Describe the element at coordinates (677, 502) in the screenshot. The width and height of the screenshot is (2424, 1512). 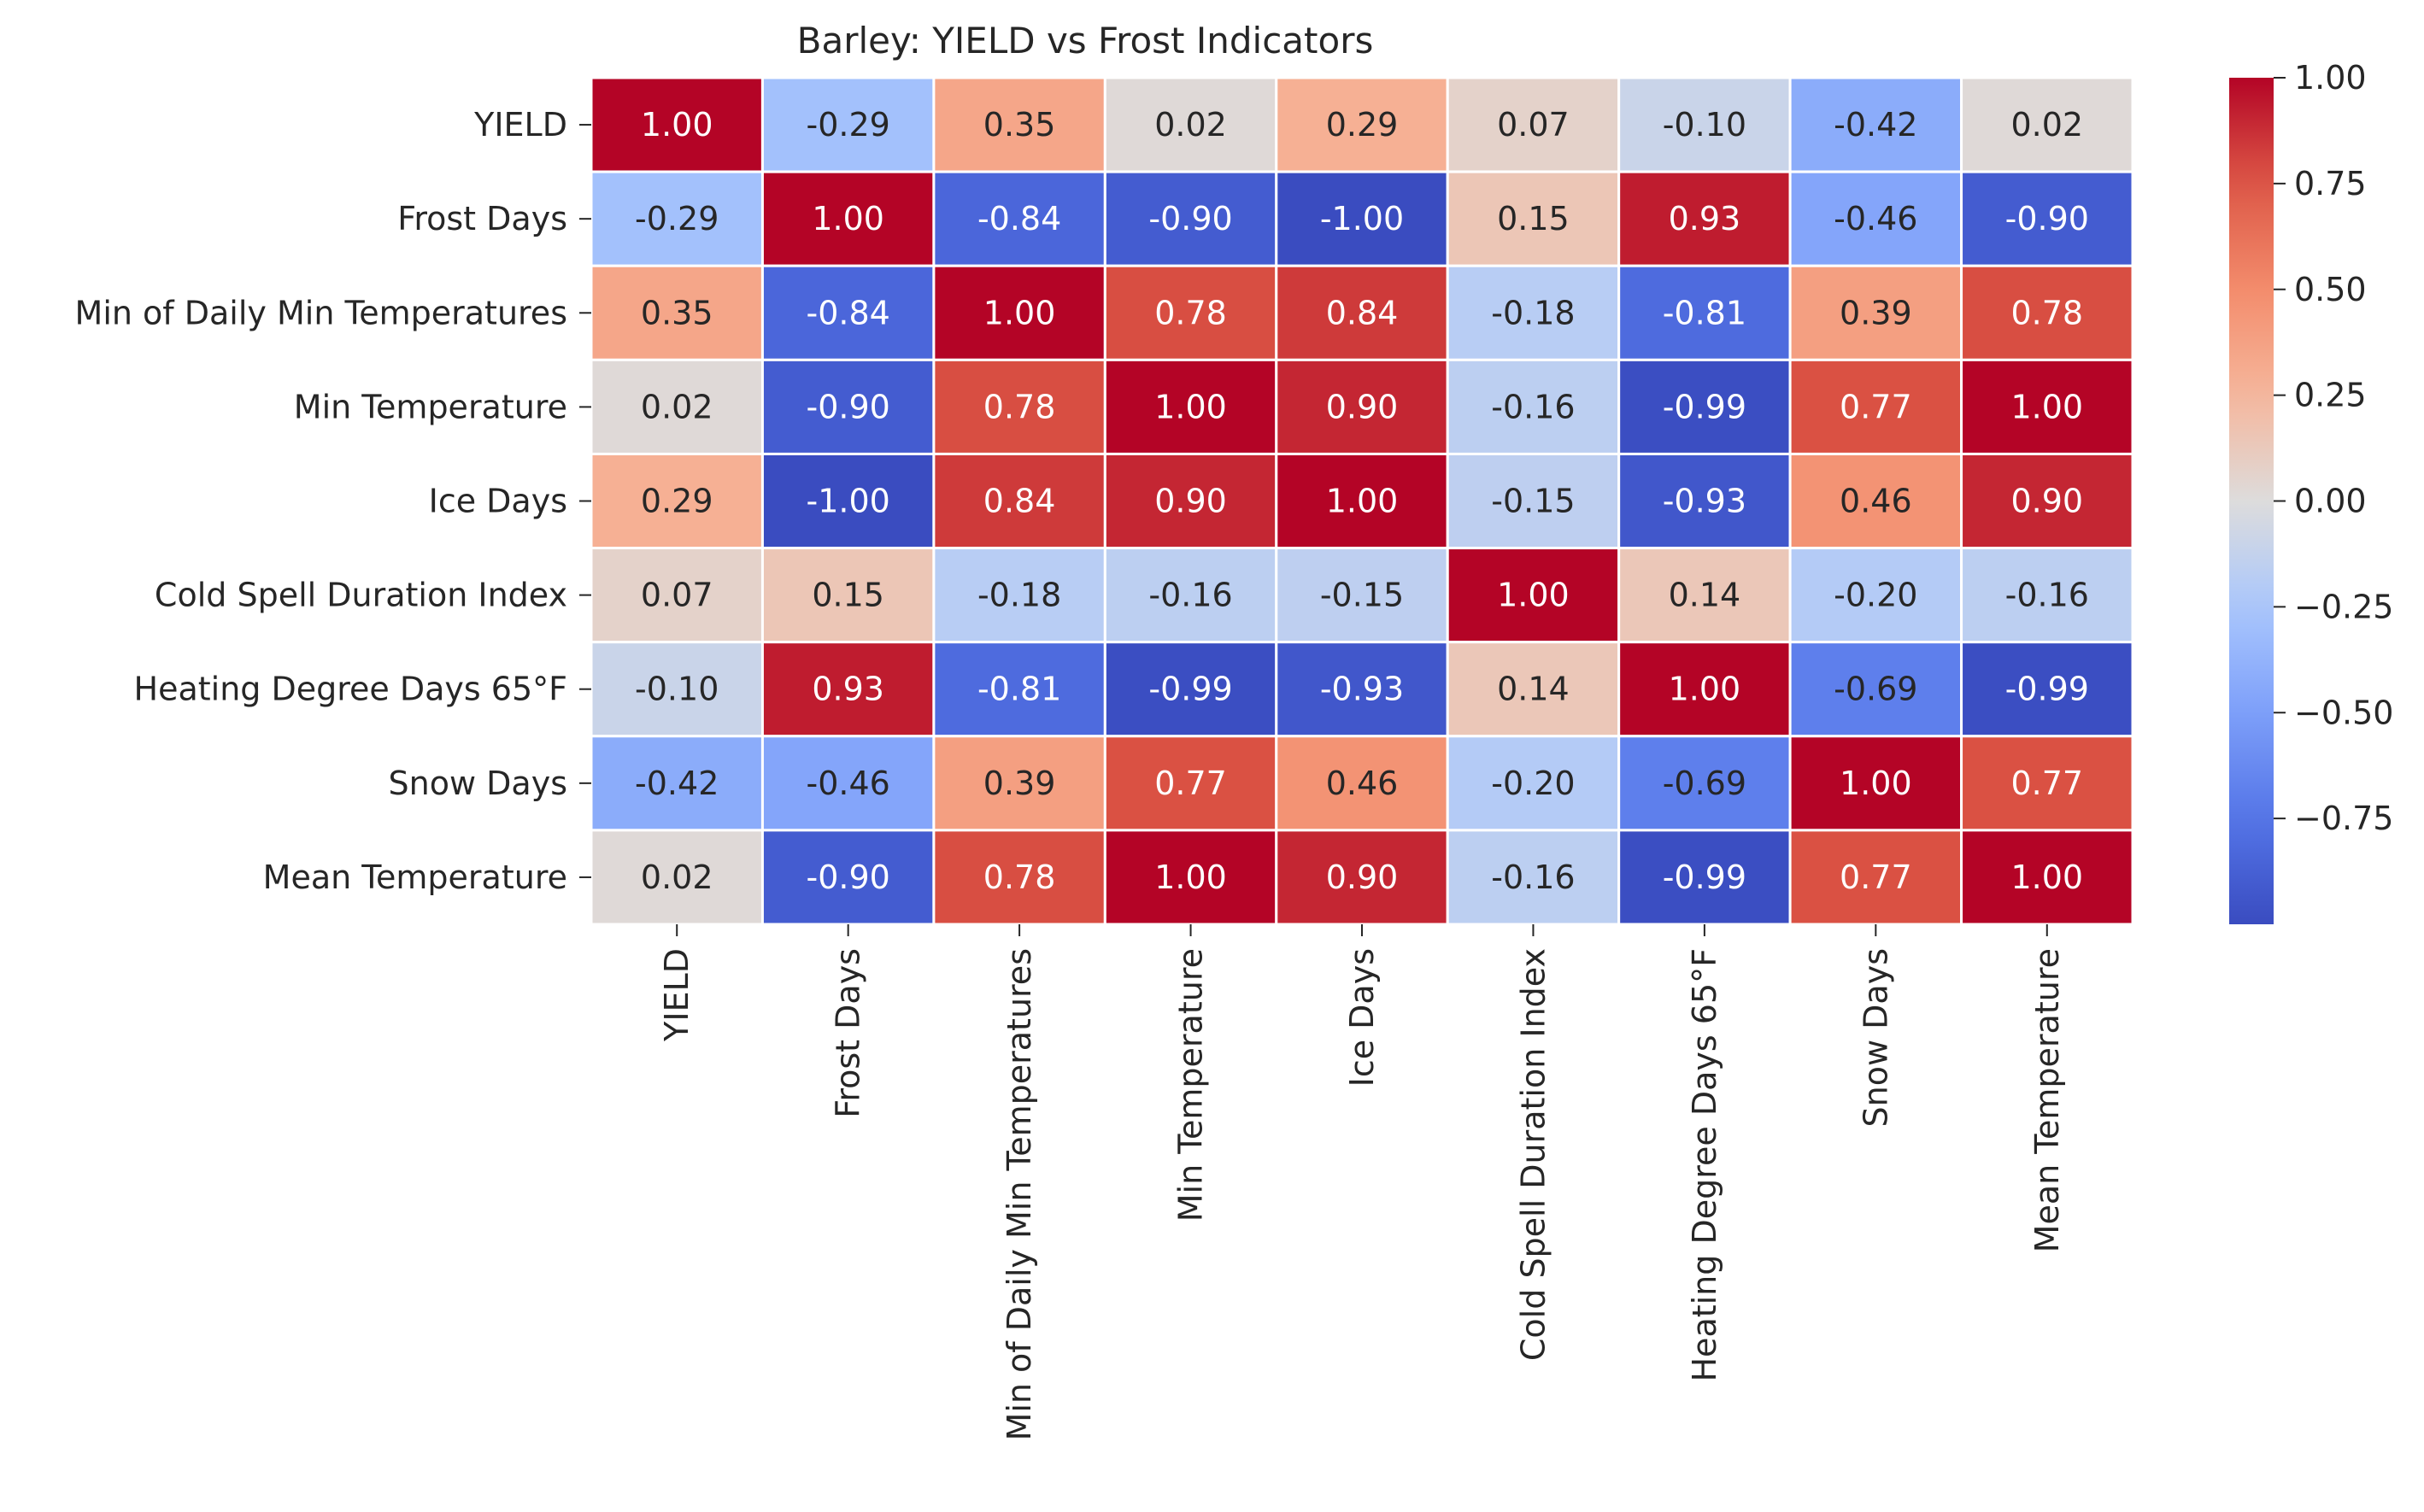
I see `heatmap-cell-label: 0.29` at that location.